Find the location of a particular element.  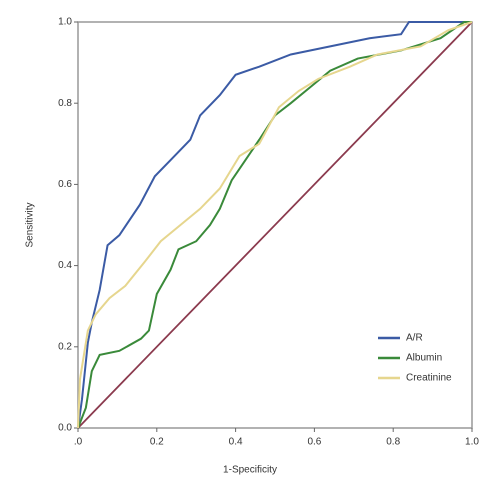

x-axis-label: 1-Specificity is located at coordinates (250, 470).